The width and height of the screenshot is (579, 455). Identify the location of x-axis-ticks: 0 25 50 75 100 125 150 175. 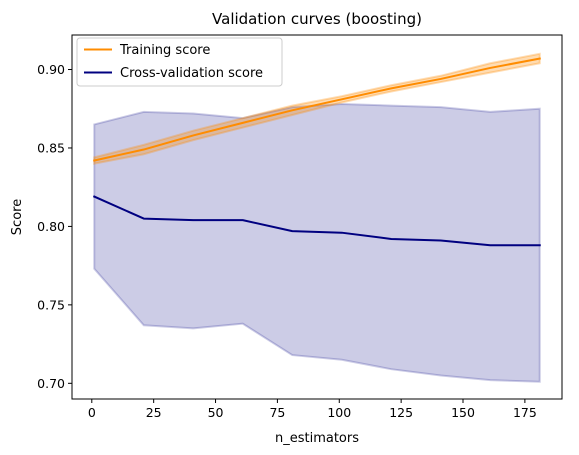
(312, 409).